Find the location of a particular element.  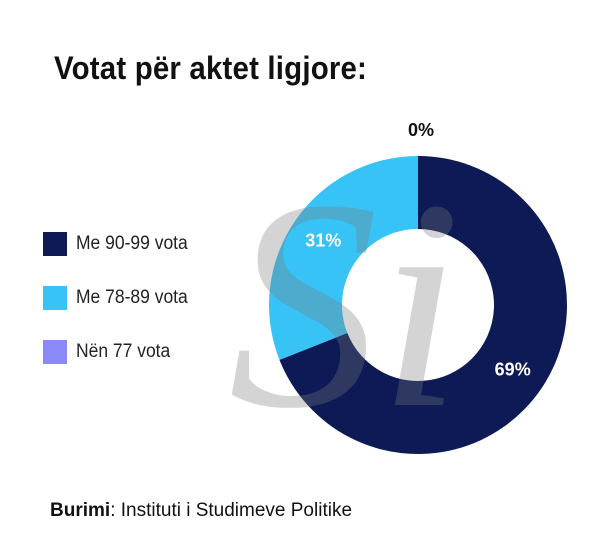

legend-item-me-78-89-vota: Me 78-89 vota is located at coordinates (120, 298).